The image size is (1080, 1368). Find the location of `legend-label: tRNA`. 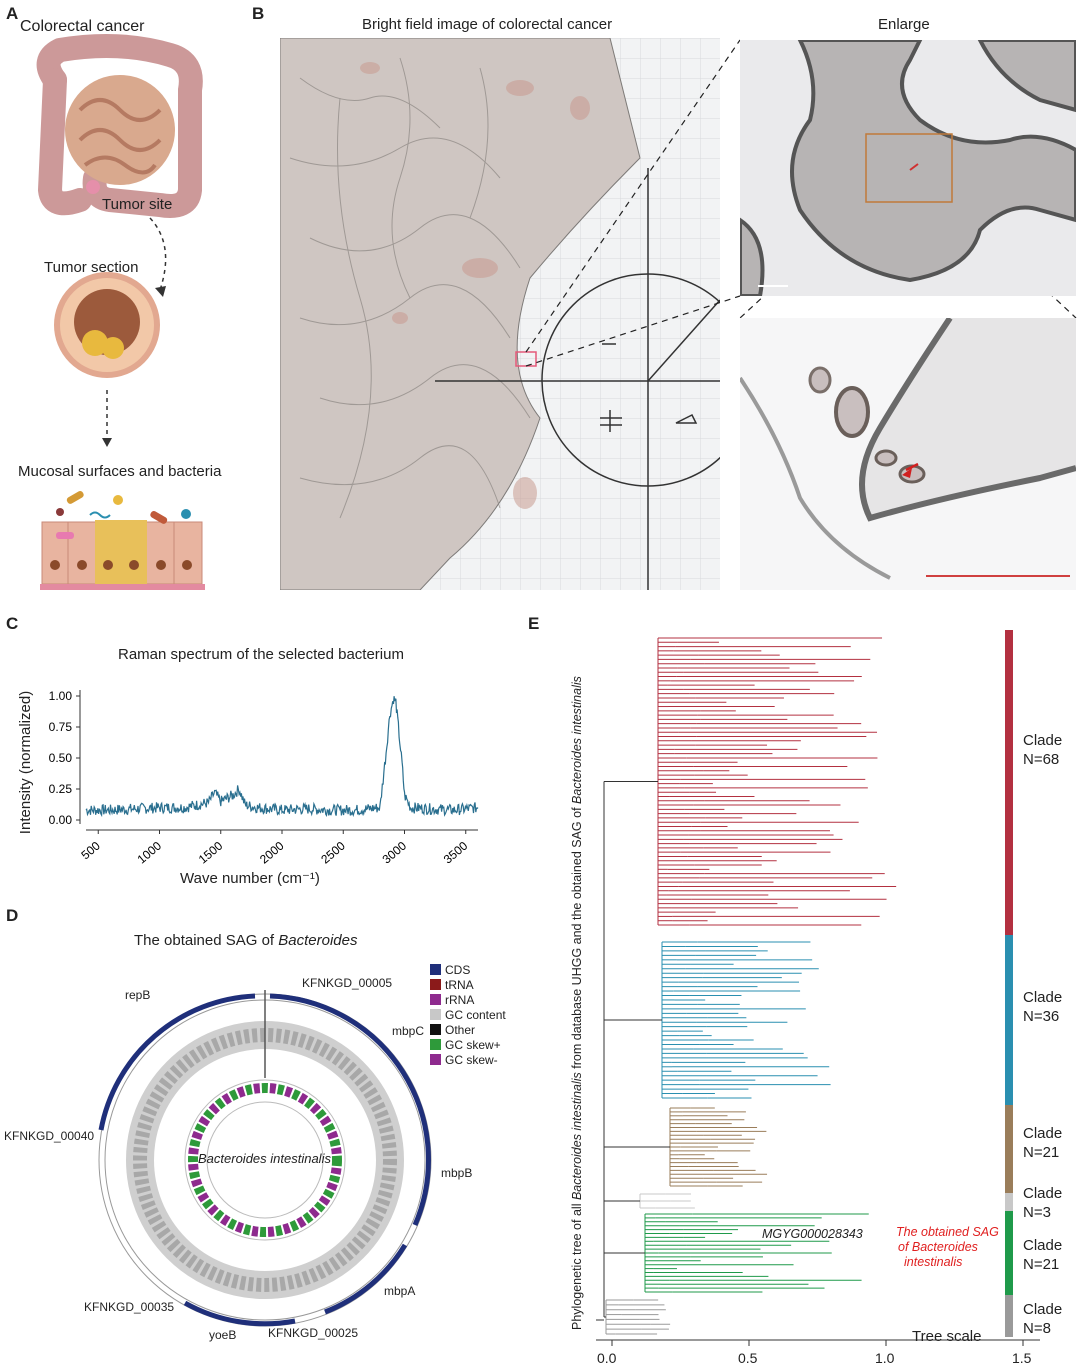

legend-label: tRNA is located at coordinates (459, 984).